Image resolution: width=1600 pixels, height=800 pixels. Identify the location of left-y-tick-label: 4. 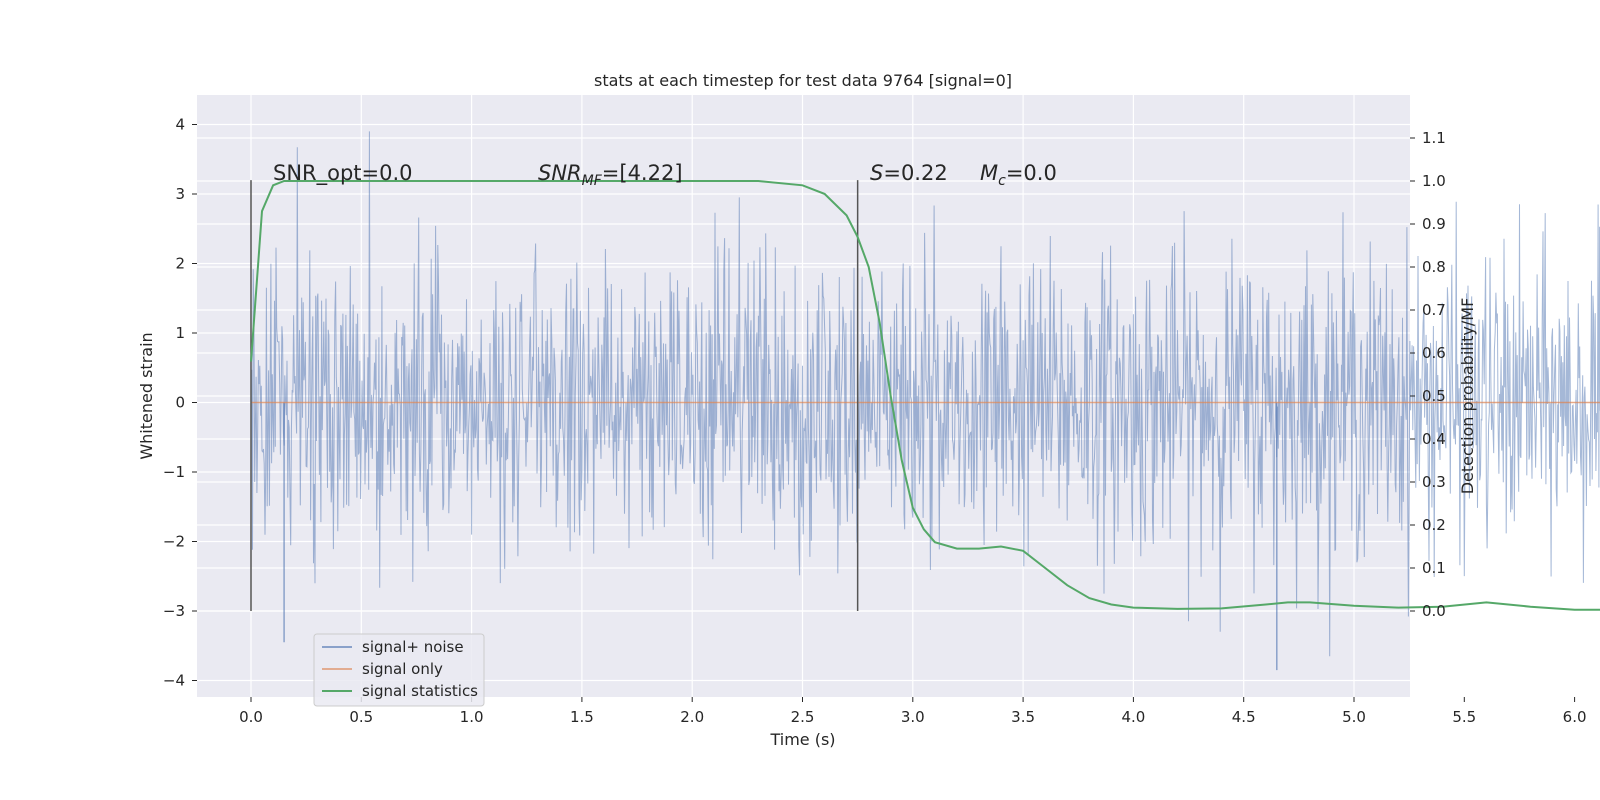
(180, 125).